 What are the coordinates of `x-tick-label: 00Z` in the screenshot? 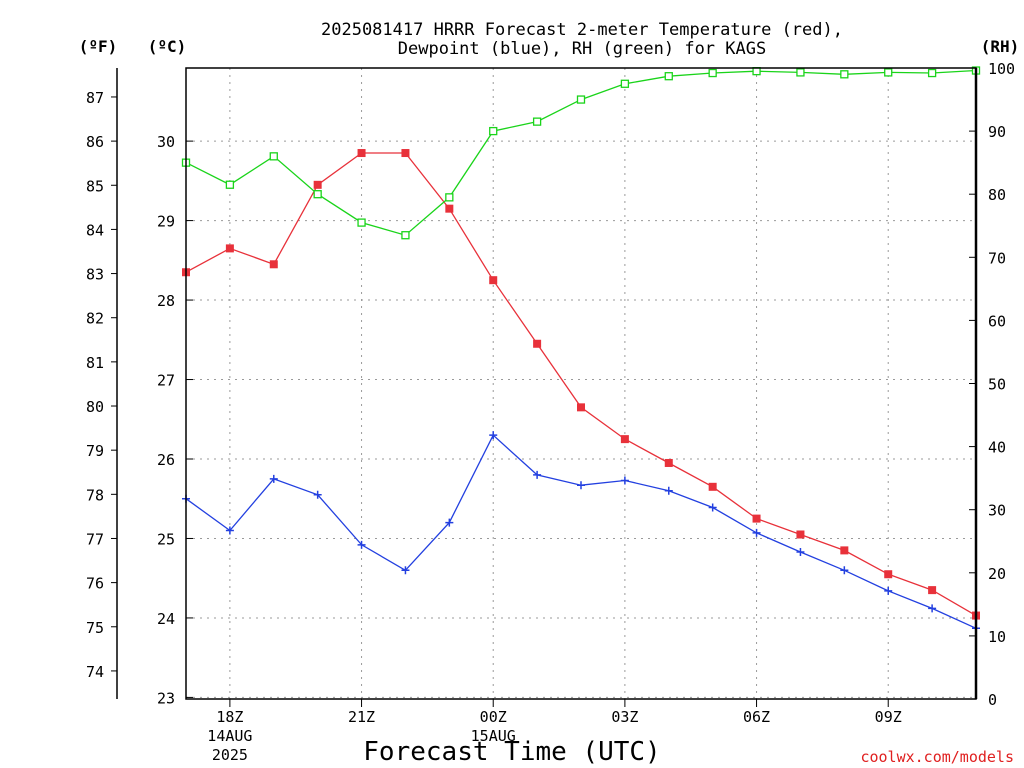 It's located at (493, 717).